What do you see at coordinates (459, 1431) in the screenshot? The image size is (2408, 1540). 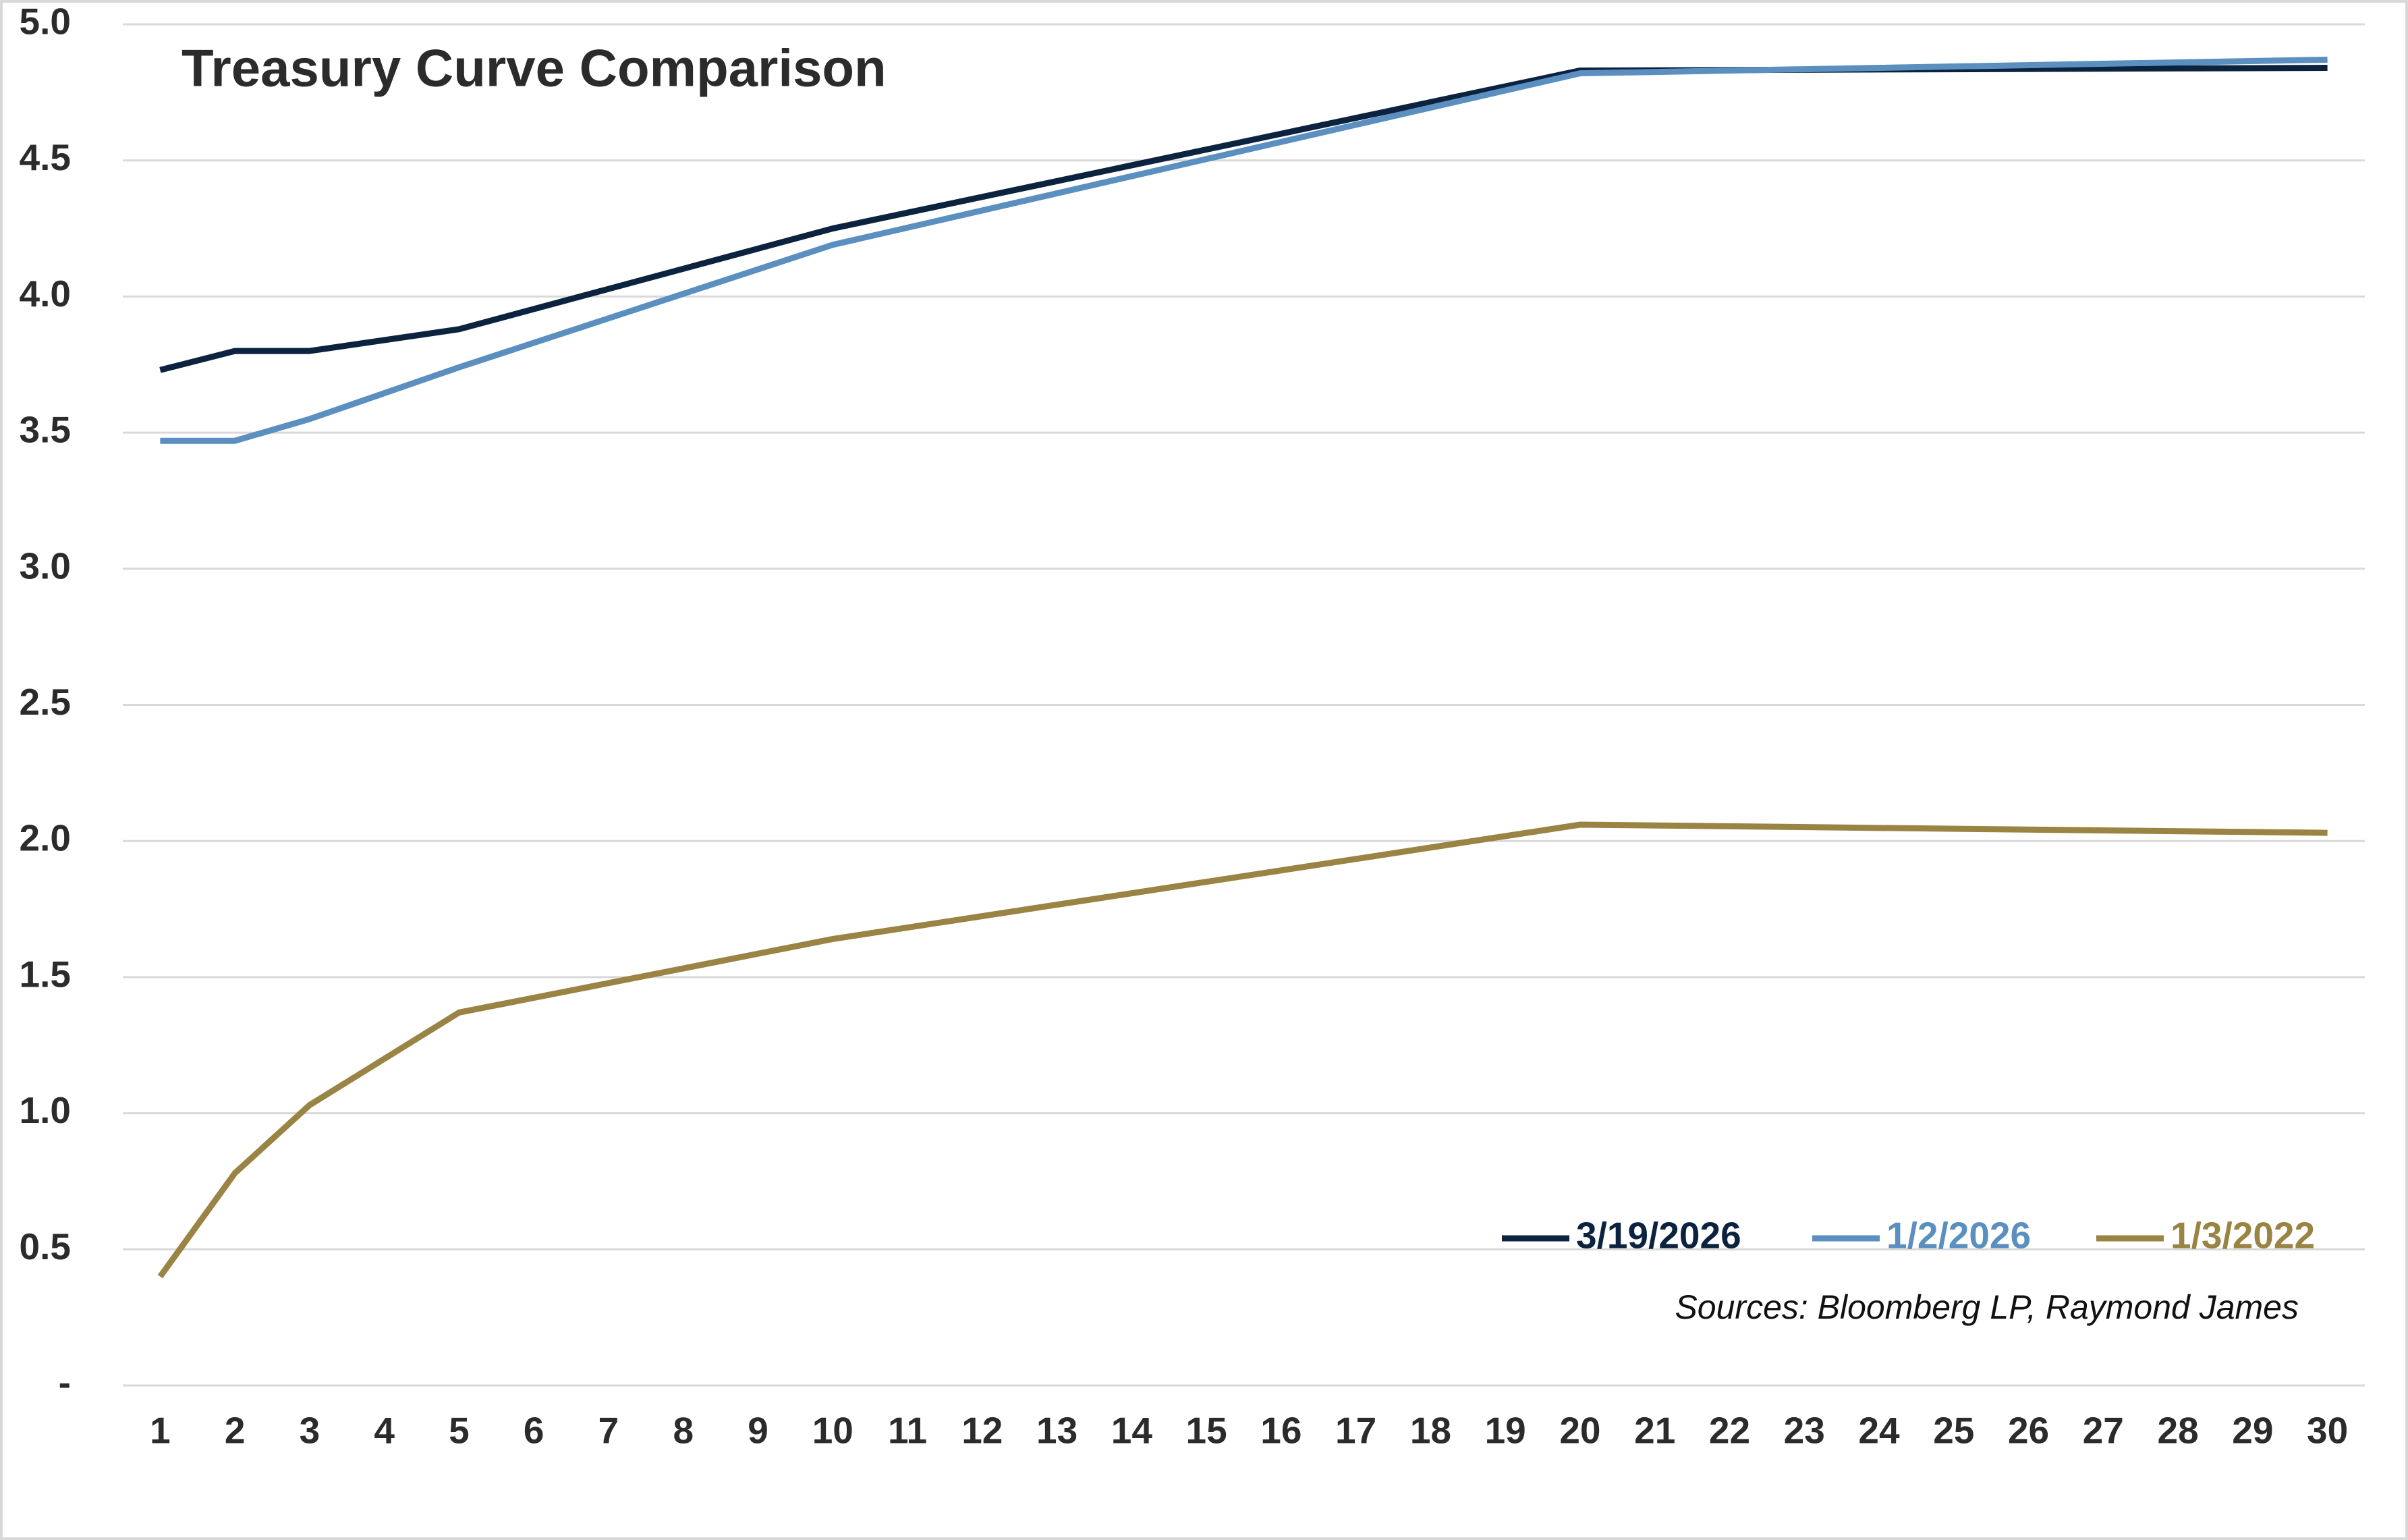 I see `x-tick-label: 5` at bounding box center [459, 1431].